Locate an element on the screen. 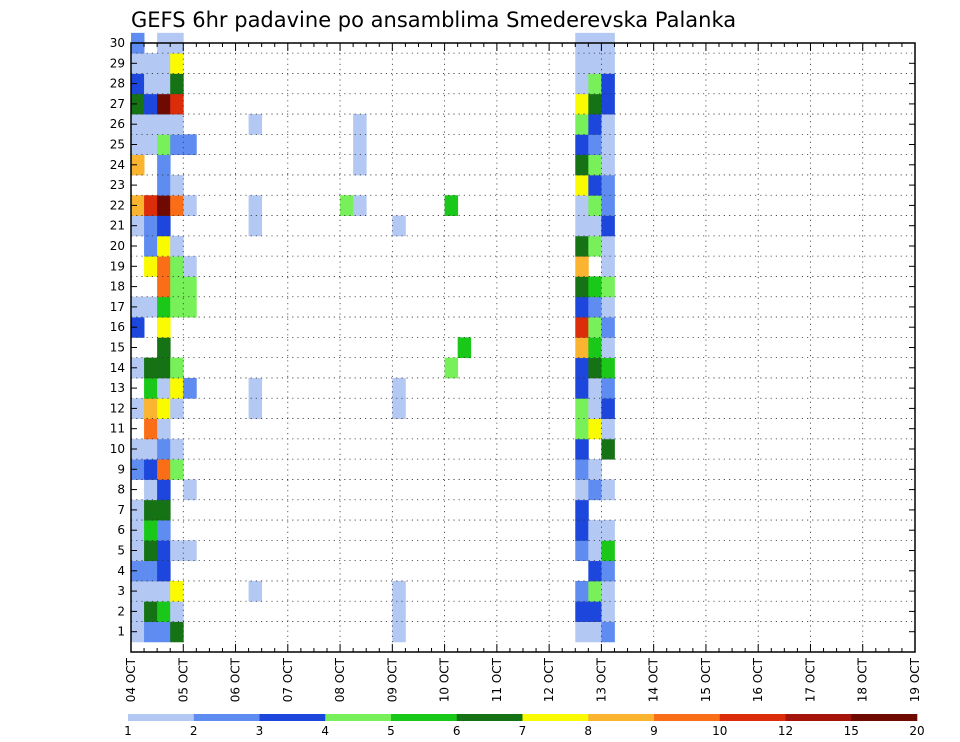 The height and width of the screenshot is (742, 960). y-tick-label: 22 is located at coordinates (117, 205).